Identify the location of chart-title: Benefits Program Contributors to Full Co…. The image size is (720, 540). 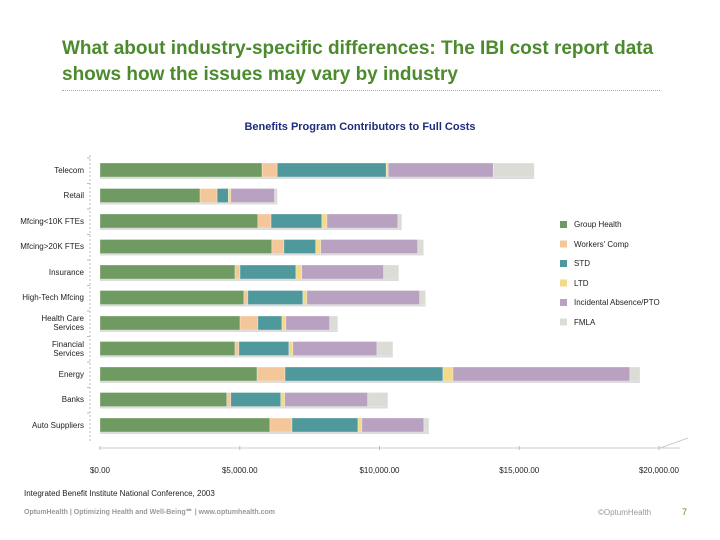
(360, 127).